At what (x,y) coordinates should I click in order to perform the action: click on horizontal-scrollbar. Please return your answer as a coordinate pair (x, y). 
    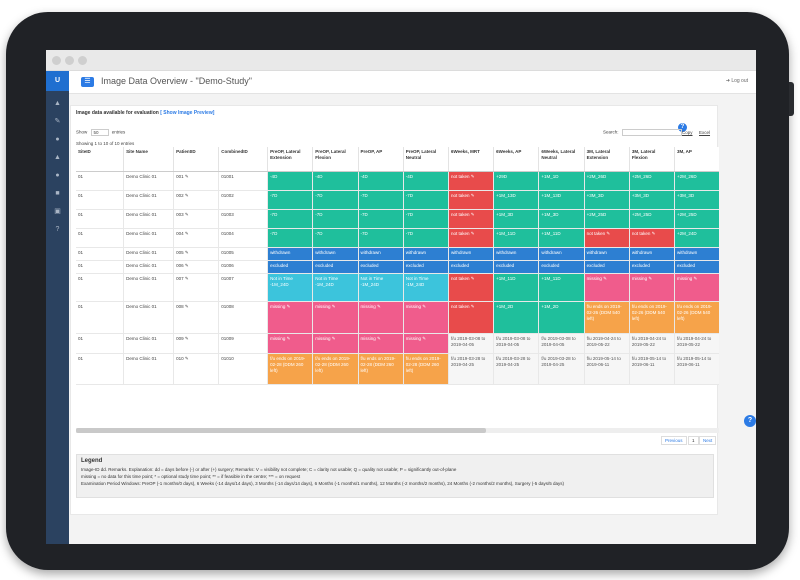
    Looking at the image, I should click on (397, 430).